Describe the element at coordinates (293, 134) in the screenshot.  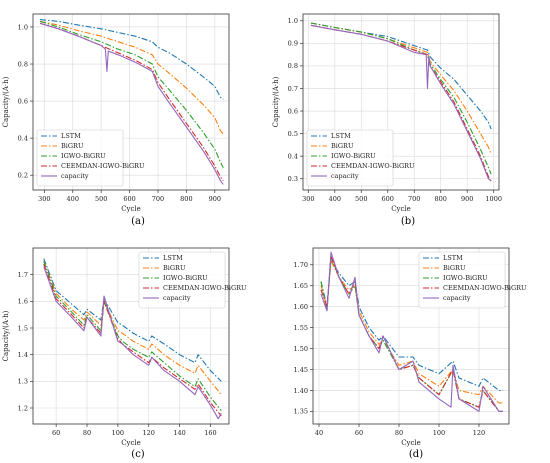
I see `y-tick-label: 0.5` at that location.